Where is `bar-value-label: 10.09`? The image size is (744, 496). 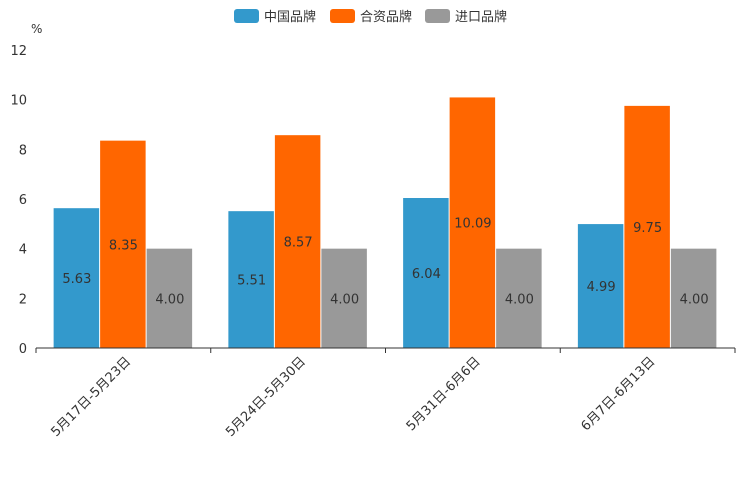 bar-value-label: 10.09 is located at coordinates (472, 224).